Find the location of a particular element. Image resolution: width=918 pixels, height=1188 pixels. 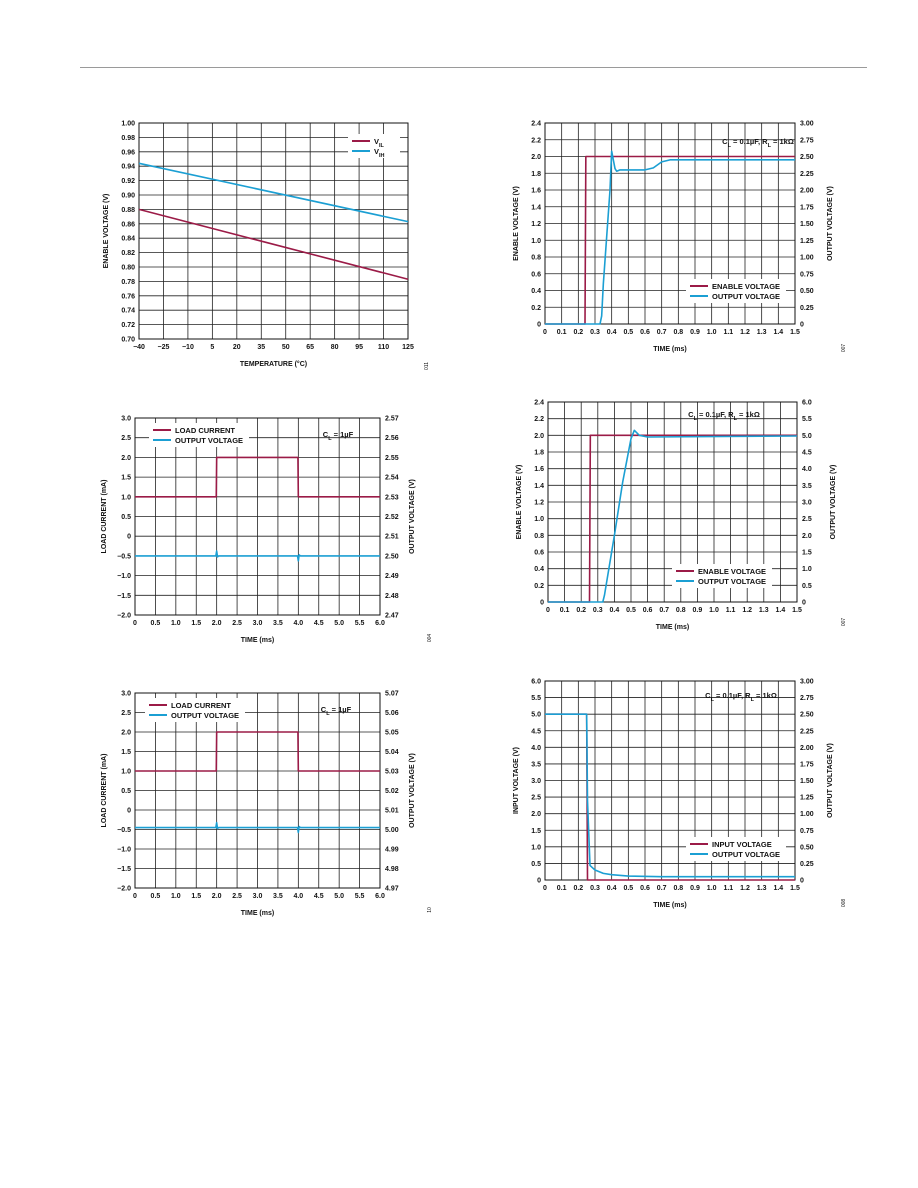

y-axis-label: INPUT VOLTAGE (V) is located at coordinates (516, 780).